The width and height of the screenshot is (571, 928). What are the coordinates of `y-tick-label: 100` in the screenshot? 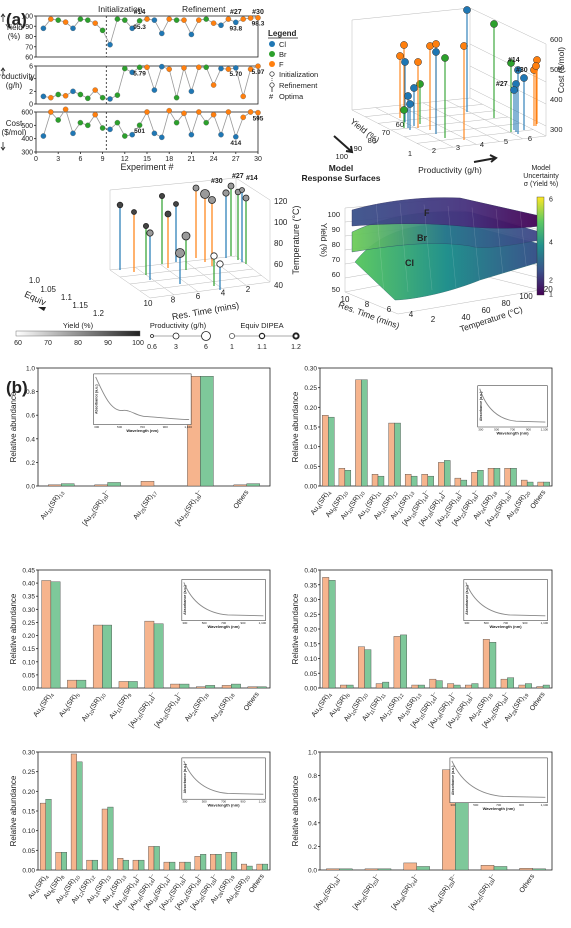 It's located at (341, 156).